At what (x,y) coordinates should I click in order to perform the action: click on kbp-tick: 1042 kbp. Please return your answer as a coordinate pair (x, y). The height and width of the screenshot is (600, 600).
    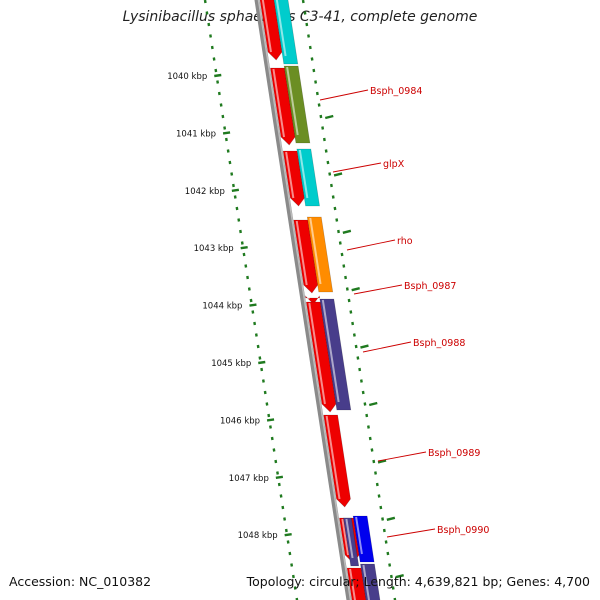
    Looking at the image, I should click on (268, 210).